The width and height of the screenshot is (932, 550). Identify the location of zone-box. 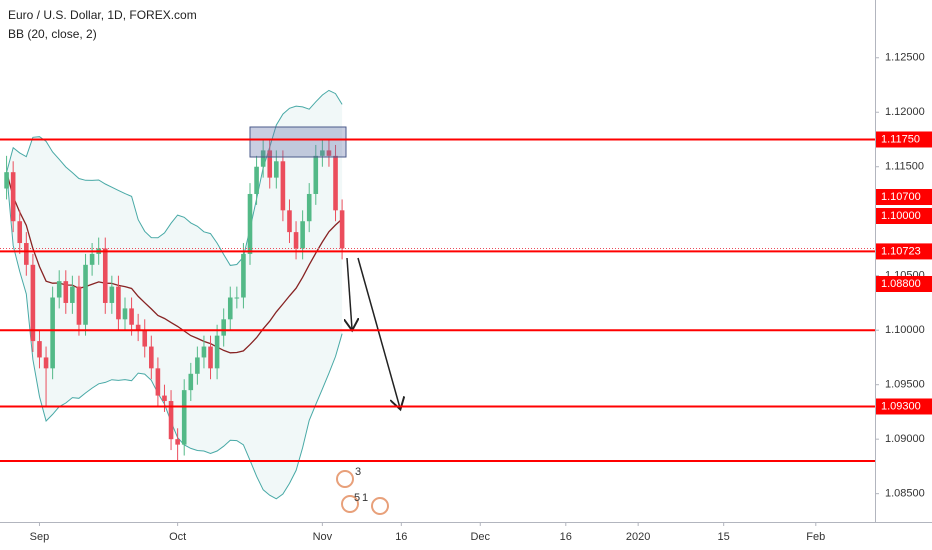
(298, 142).